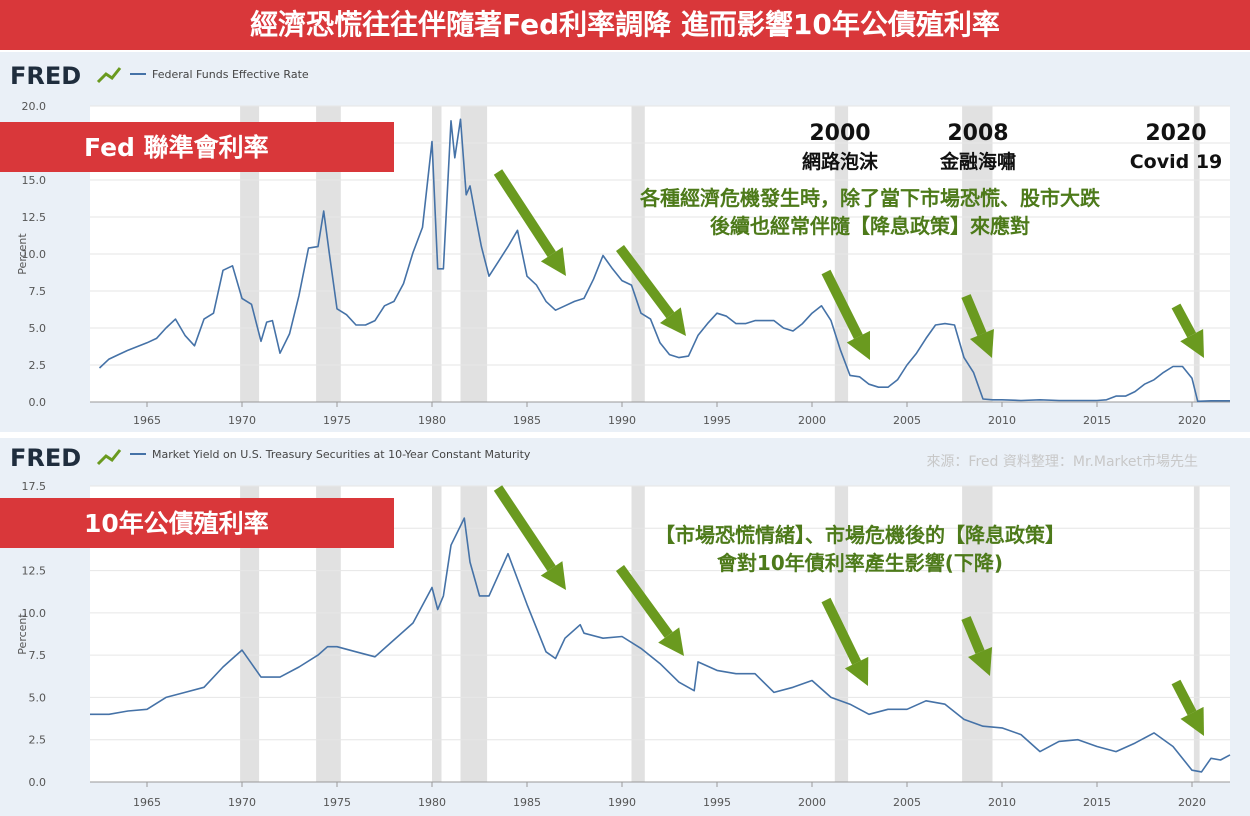  I want to click on y-tick-label: 20.0, so click(34, 106).